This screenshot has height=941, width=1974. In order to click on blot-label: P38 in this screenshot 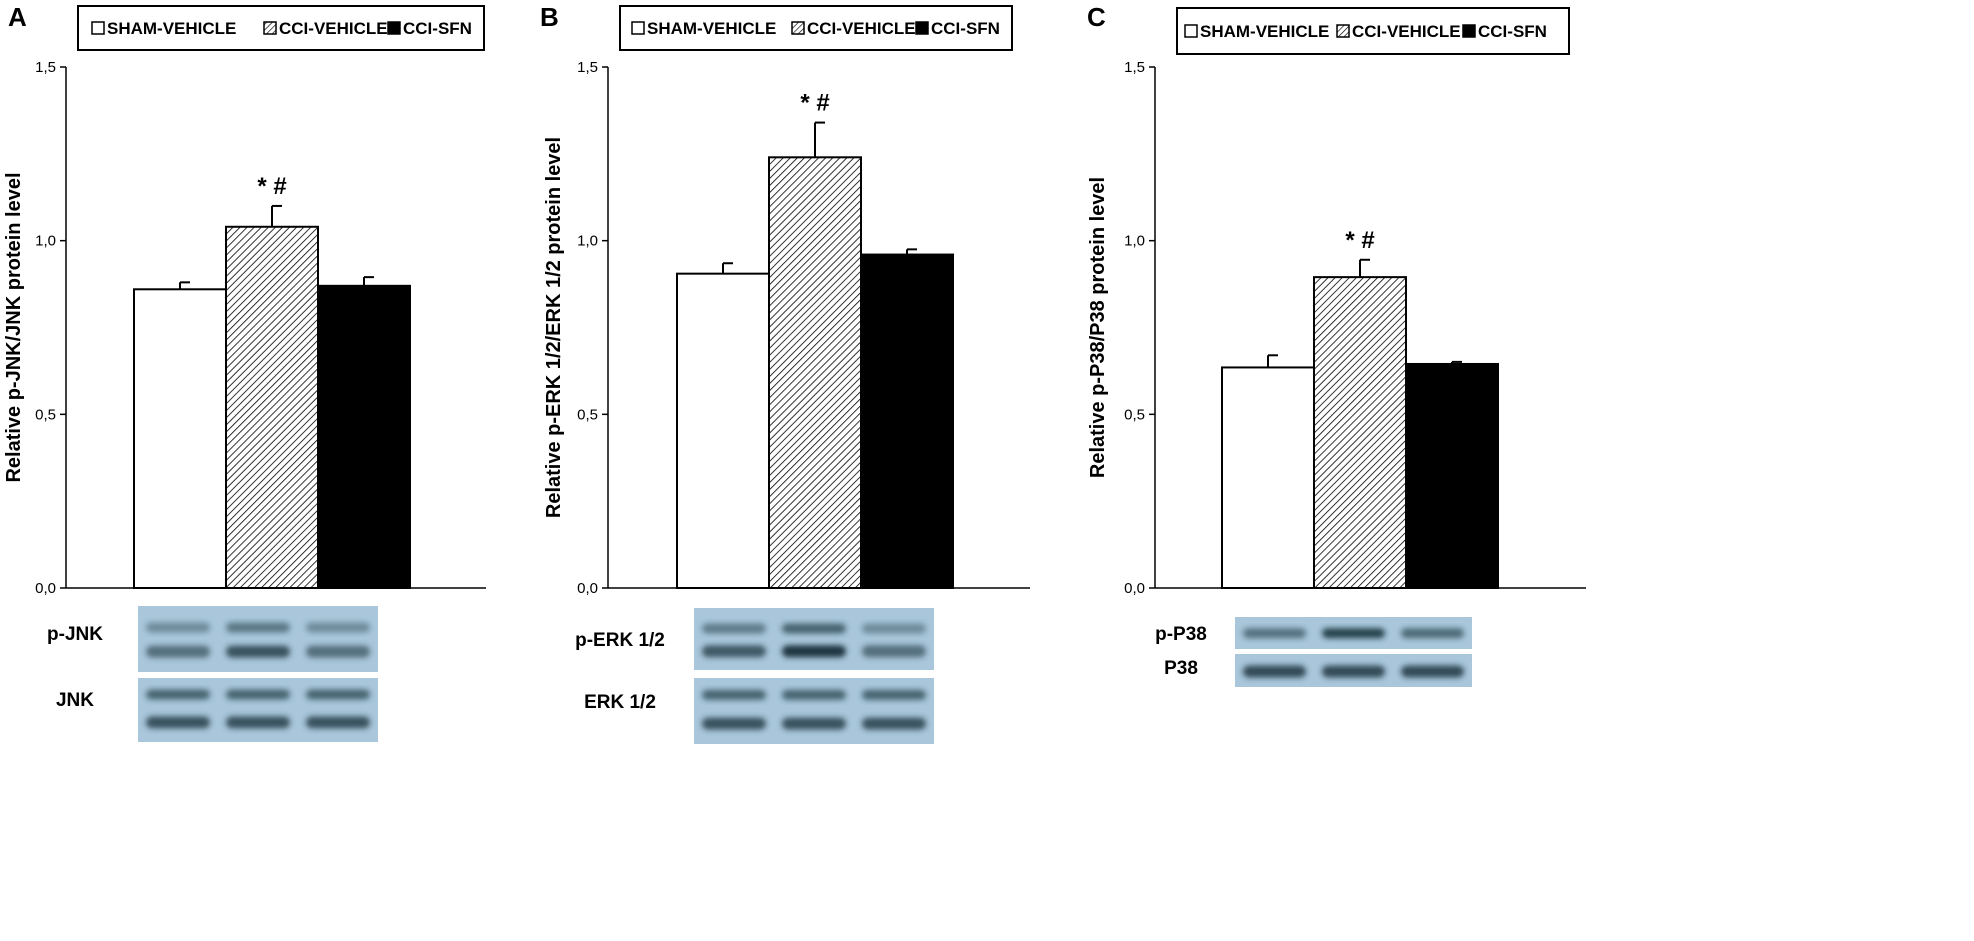, I will do `click(1181, 668)`.